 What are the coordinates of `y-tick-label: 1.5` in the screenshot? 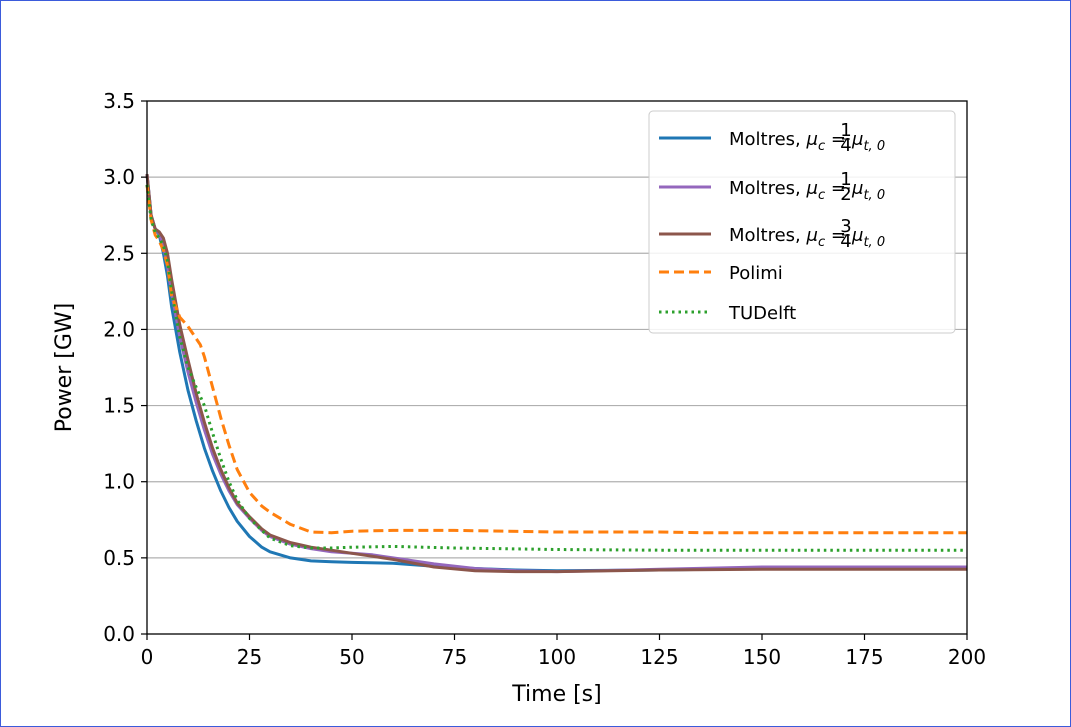 It's located at (119, 406).